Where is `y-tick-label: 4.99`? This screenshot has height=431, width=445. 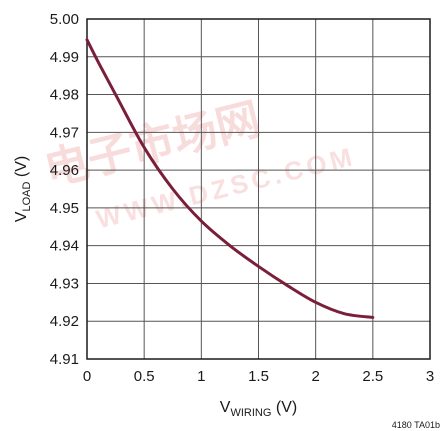
y-tick-label: 4.99 is located at coordinates (64, 57).